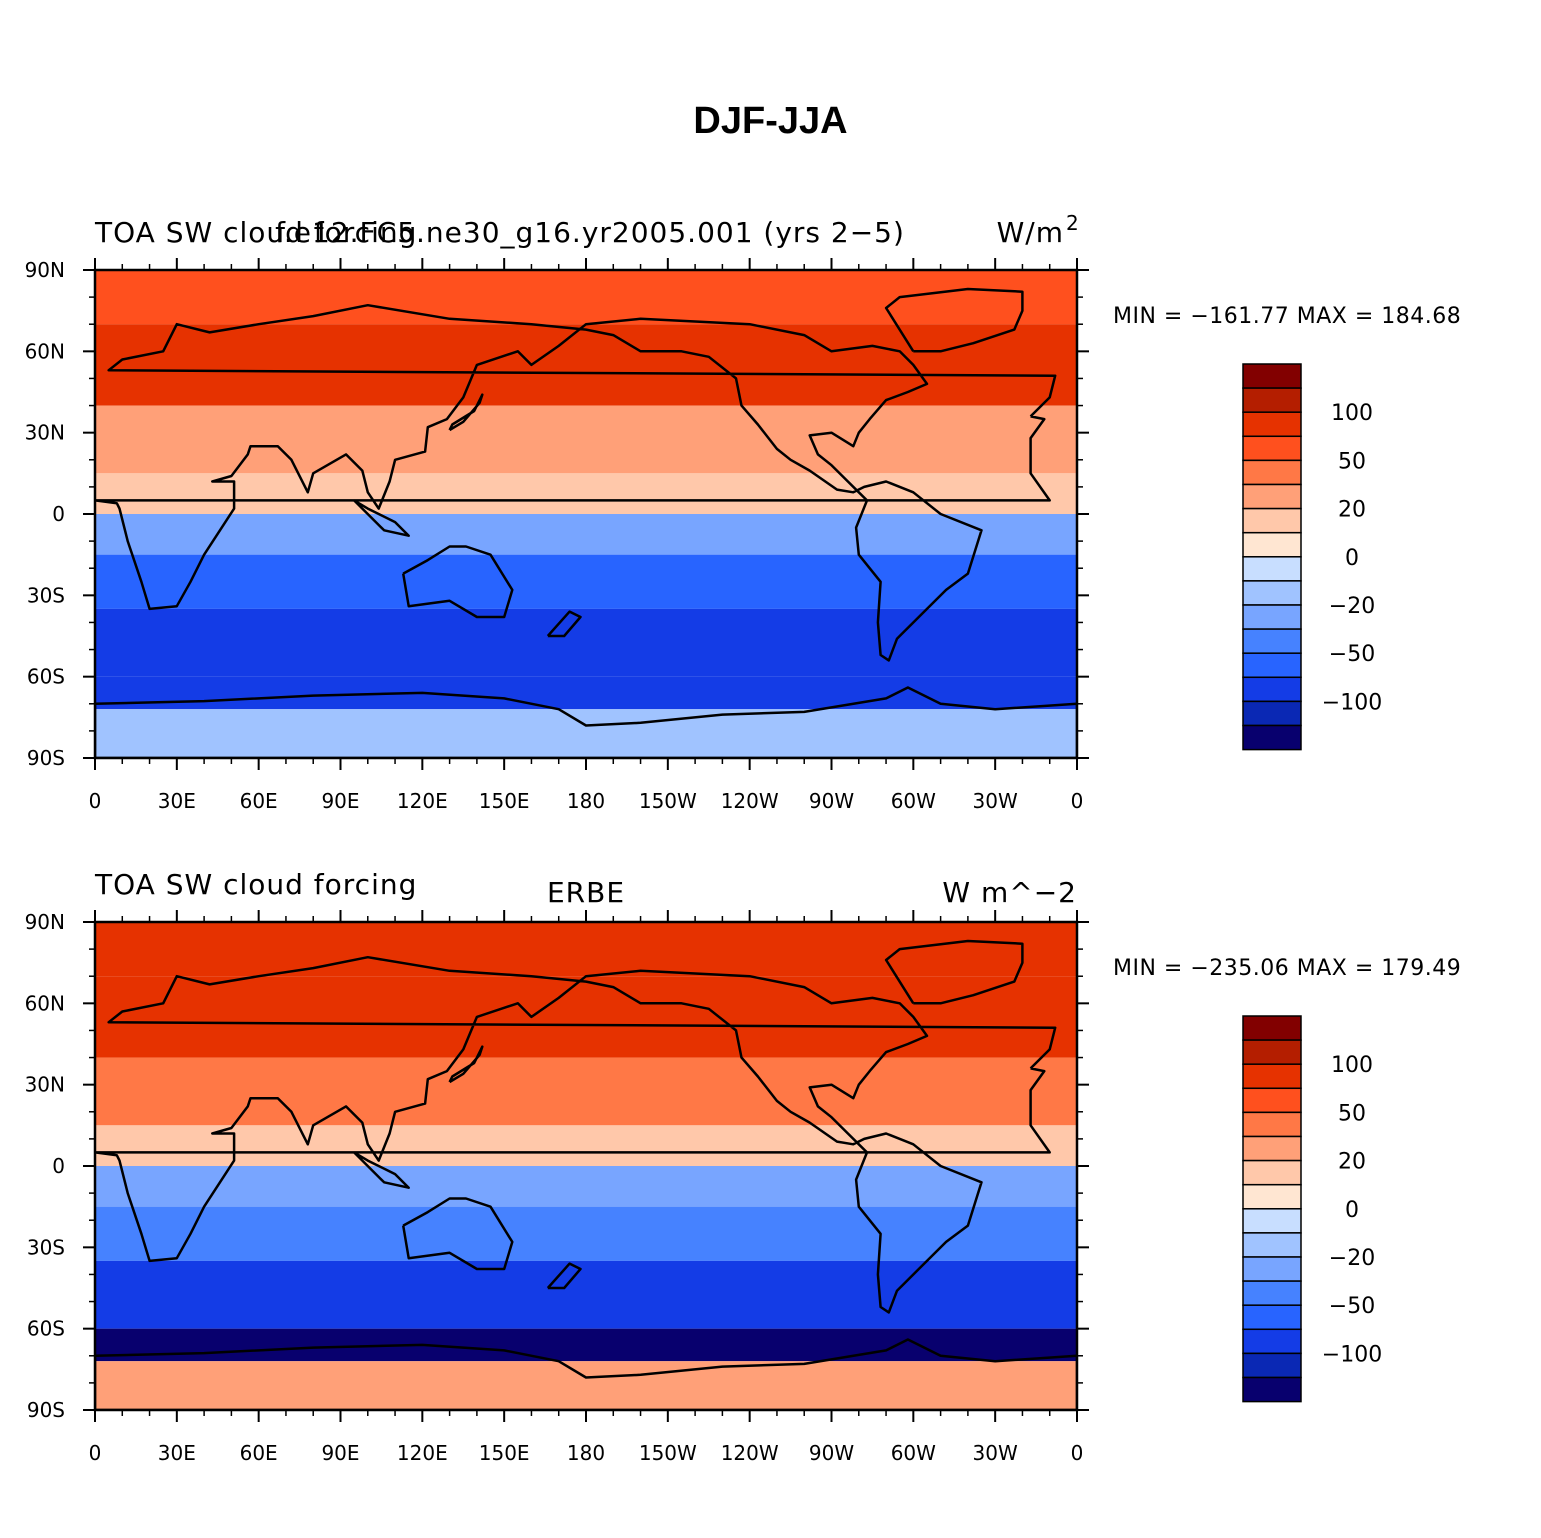  I want to click on panel-units-superscript: 2, so click(1072, 223).